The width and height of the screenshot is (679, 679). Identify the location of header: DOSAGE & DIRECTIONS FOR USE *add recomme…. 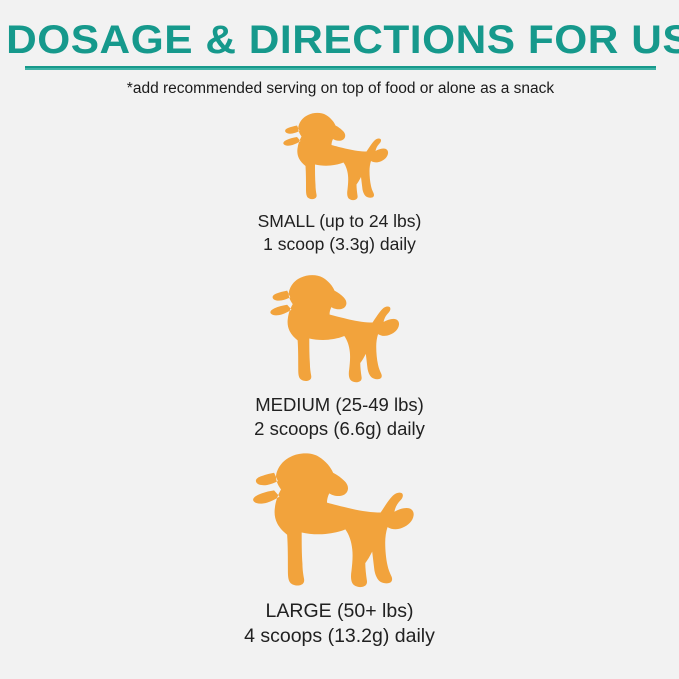
(342, 58).